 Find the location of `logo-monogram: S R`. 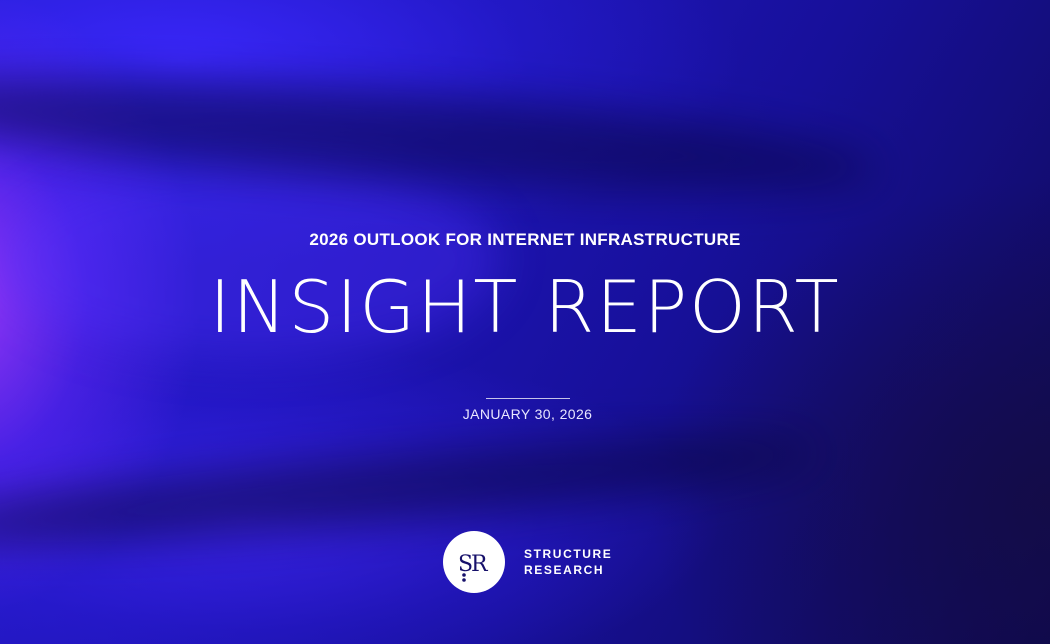

logo-monogram: S R is located at coordinates (473, 567).